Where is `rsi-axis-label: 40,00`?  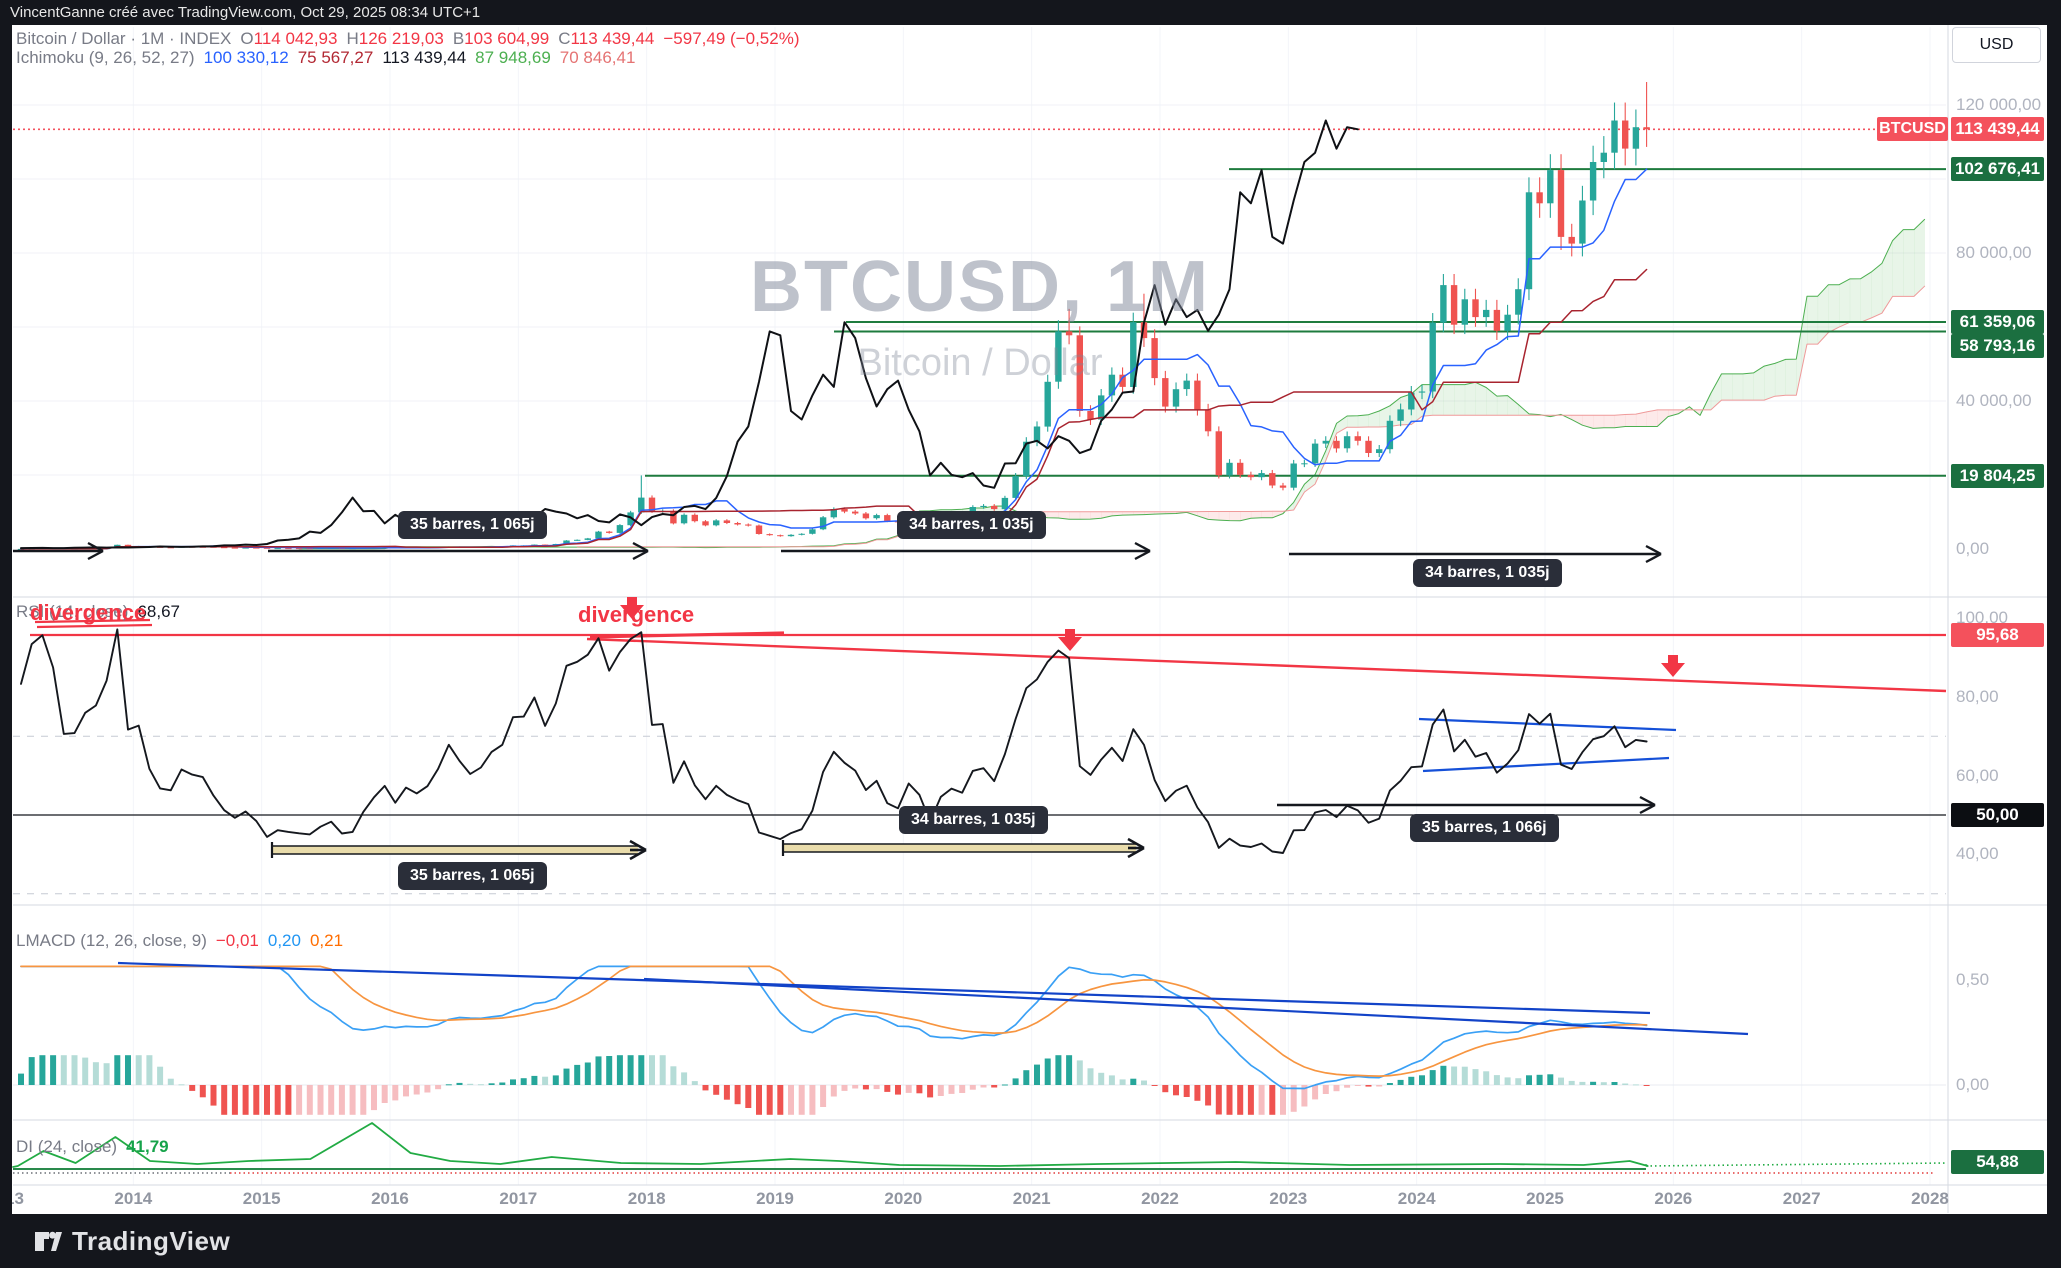
rsi-axis-label: 40,00 is located at coordinates (1977, 854).